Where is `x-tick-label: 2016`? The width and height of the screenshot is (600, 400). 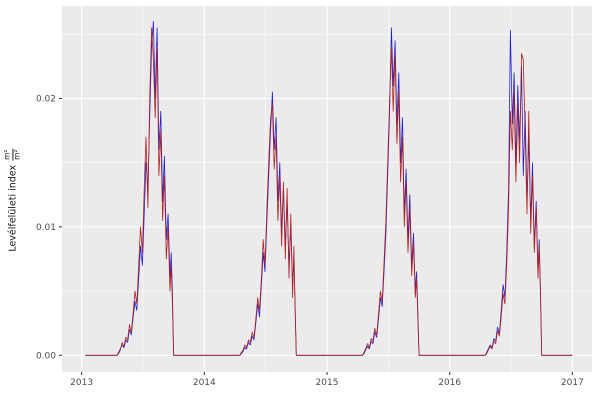
x-tick-label: 2016 is located at coordinates (449, 383).